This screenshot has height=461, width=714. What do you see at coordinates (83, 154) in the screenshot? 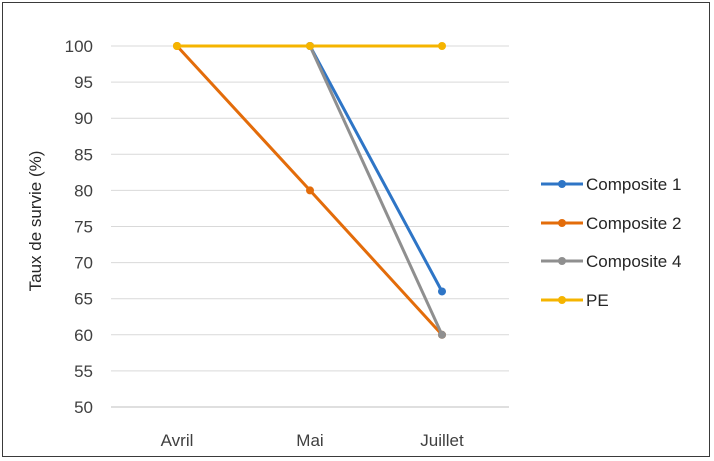
I see `y-tick-label-85: 85` at bounding box center [83, 154].